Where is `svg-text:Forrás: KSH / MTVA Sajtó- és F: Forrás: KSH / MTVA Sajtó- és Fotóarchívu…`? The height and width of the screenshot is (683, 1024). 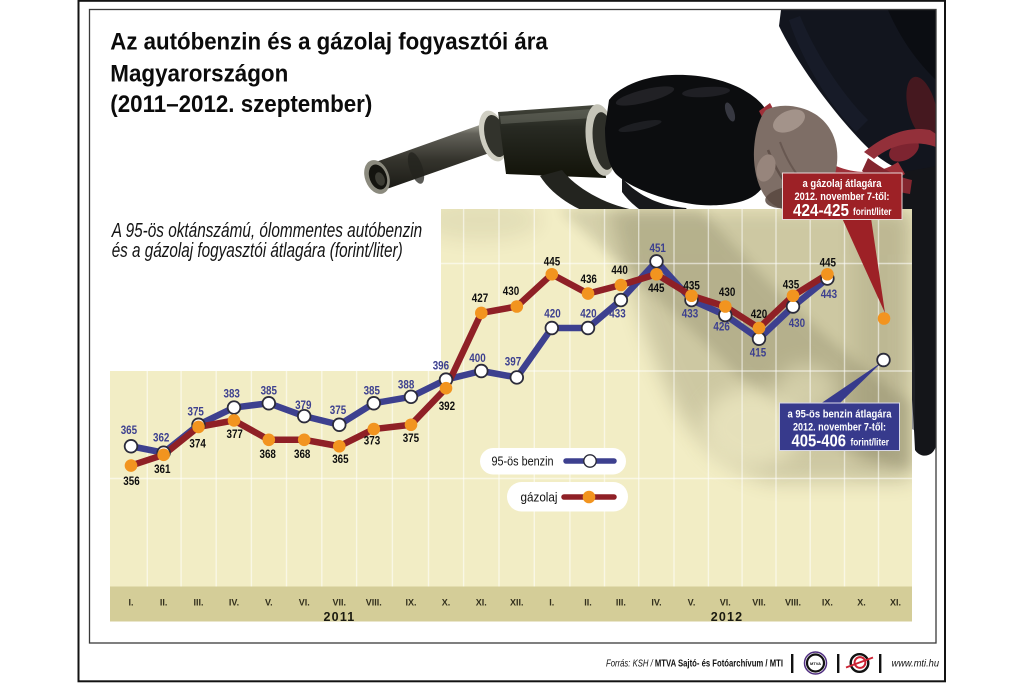 svg-text:Forrás: KSH / MTVA Sajtó- és F: Forrás: KSH / MTVA Sajtó- és Fotóarchívu… is located at coordinates (694, 664).